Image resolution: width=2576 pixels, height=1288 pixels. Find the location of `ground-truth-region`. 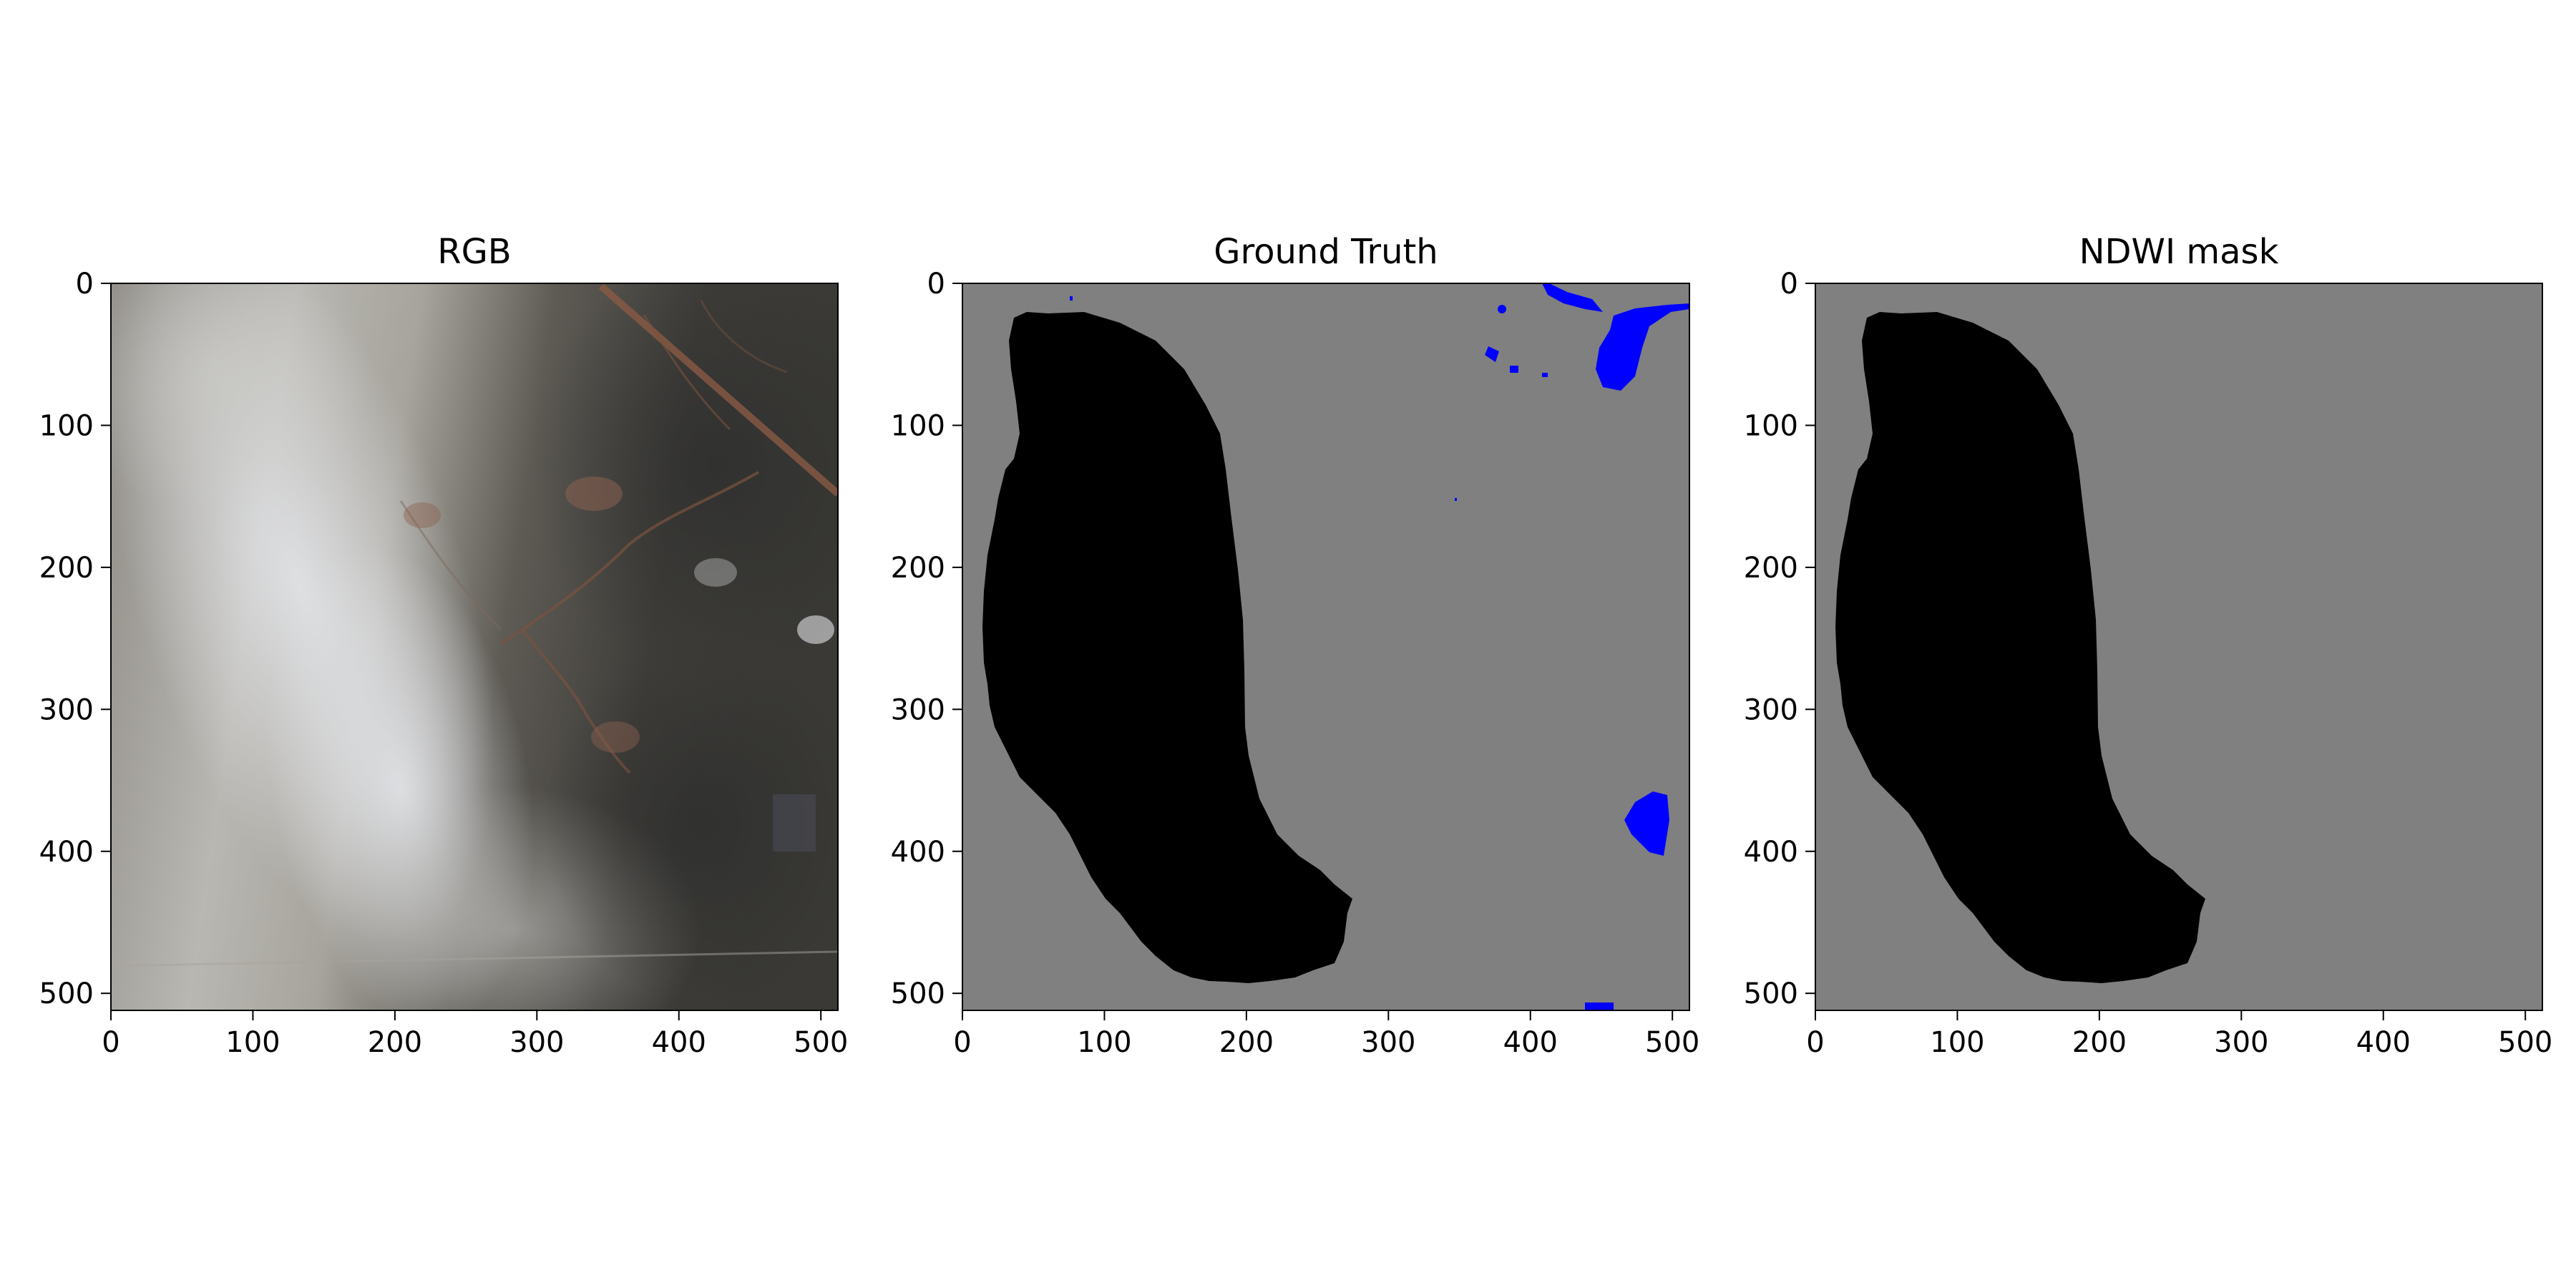

ground-truth-region is located at coordinates (1167, 647).